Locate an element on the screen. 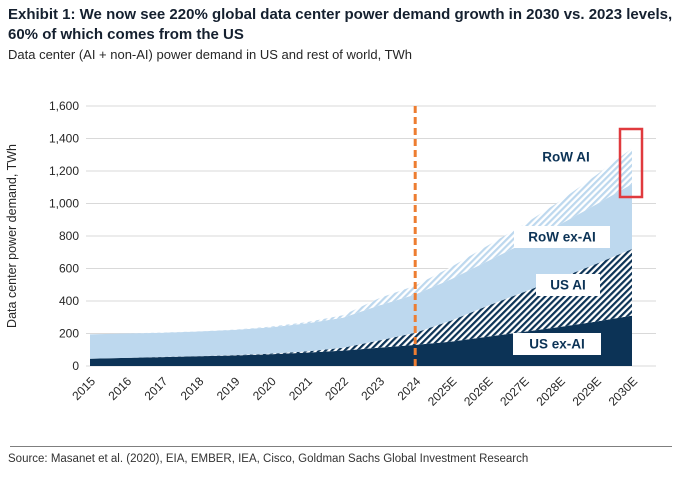 Image resolution: width=680 pixels, height=477 pixels. series-label-us-ai: US AI is located at coordinates (568, 285).